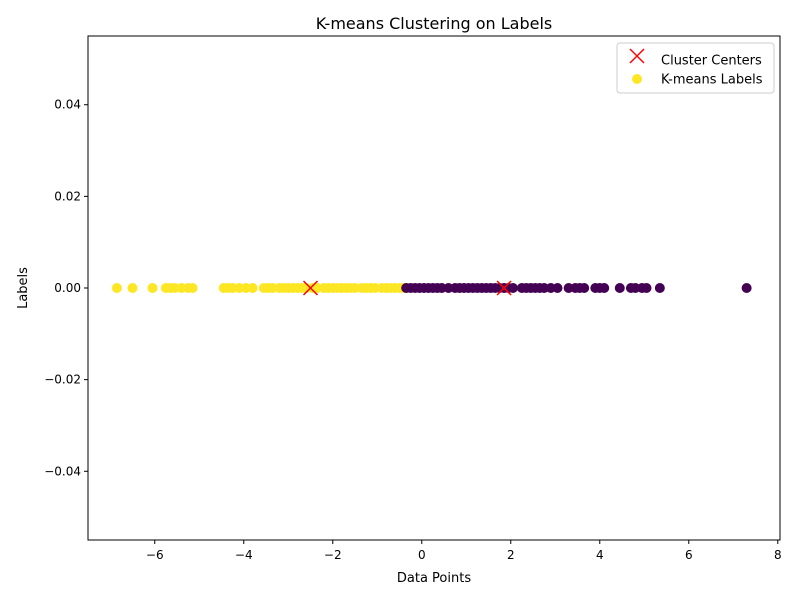 The width and height of the screenshot is (800, 604). Describe the element at coordinates (62, 380) in the screenshot. I see `y-tick-label: −0.02` at that location.